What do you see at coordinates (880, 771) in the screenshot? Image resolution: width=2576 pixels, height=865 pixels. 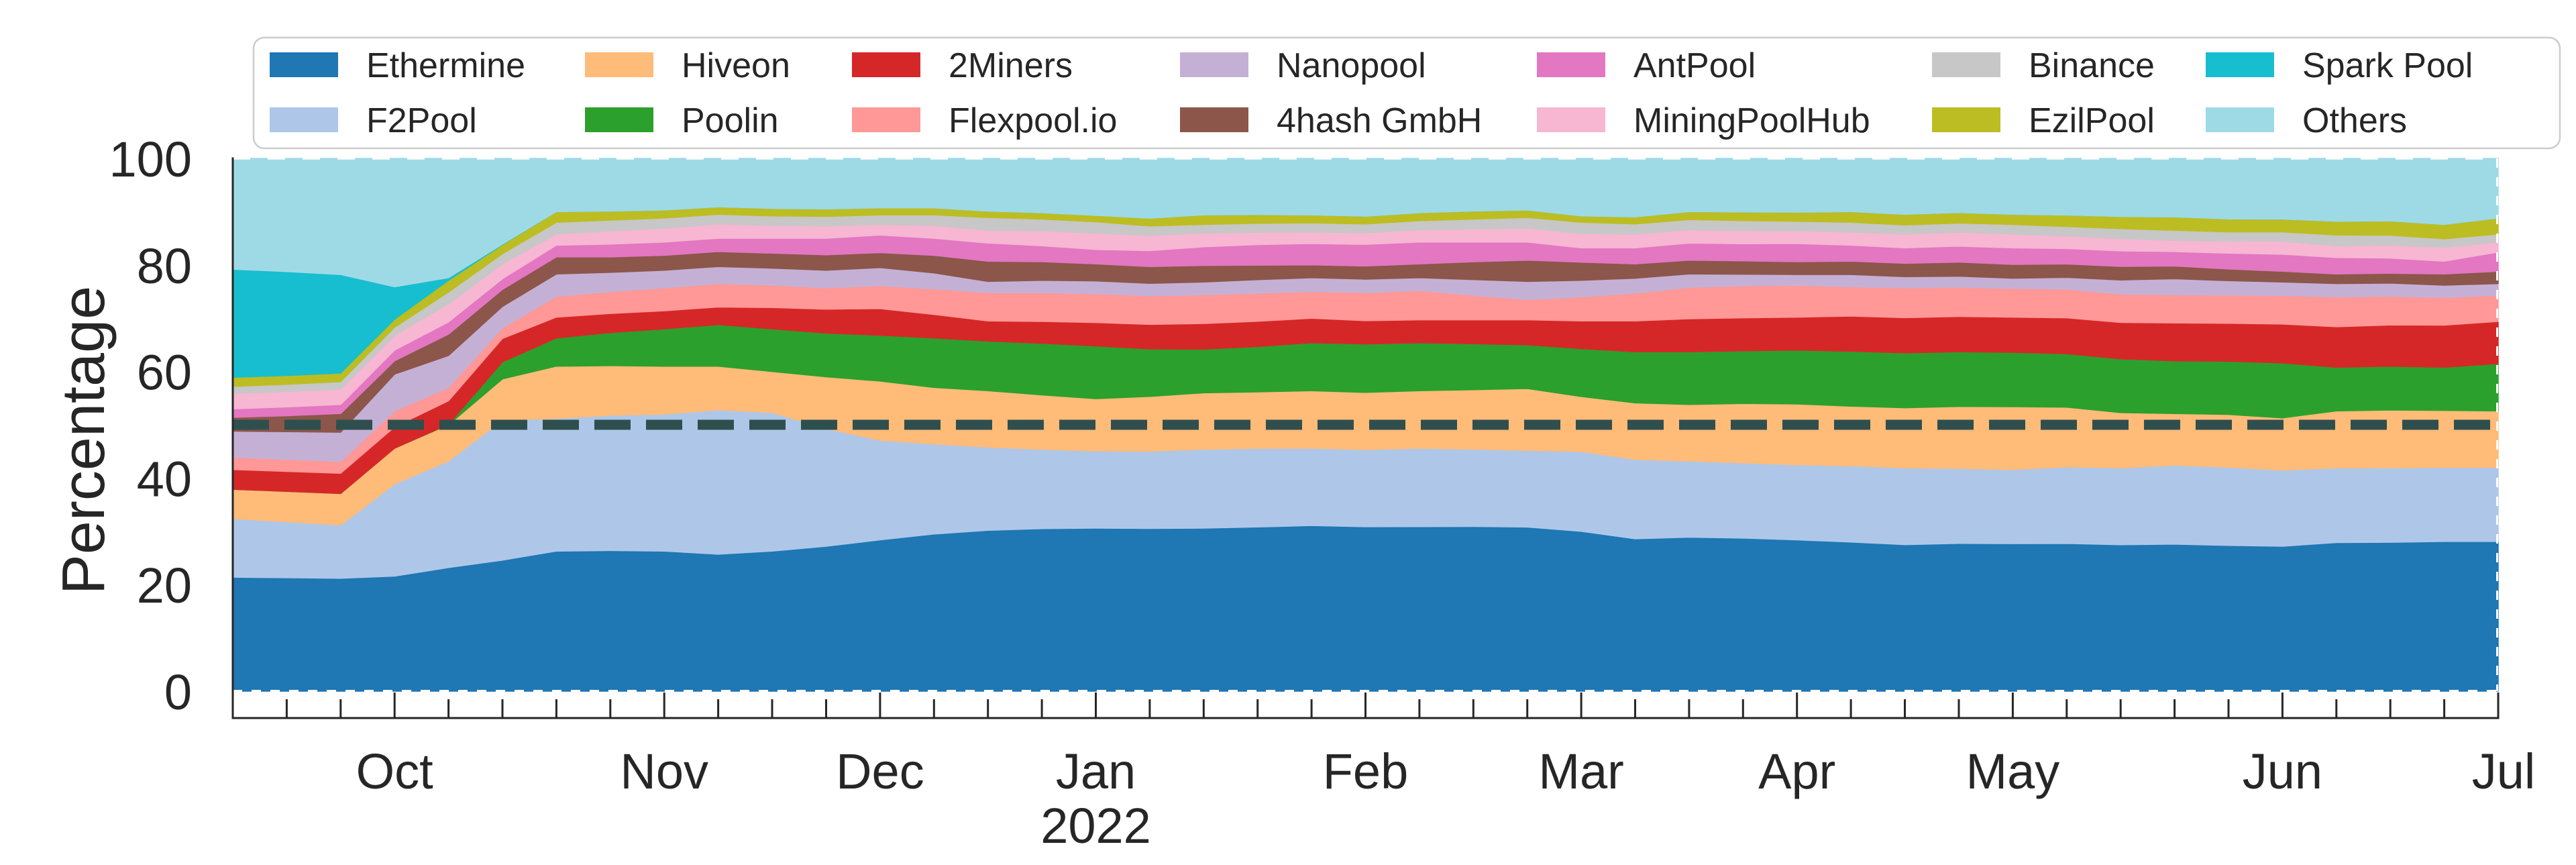 I see `svg-text: Dec` at bounding box center [880, 771].